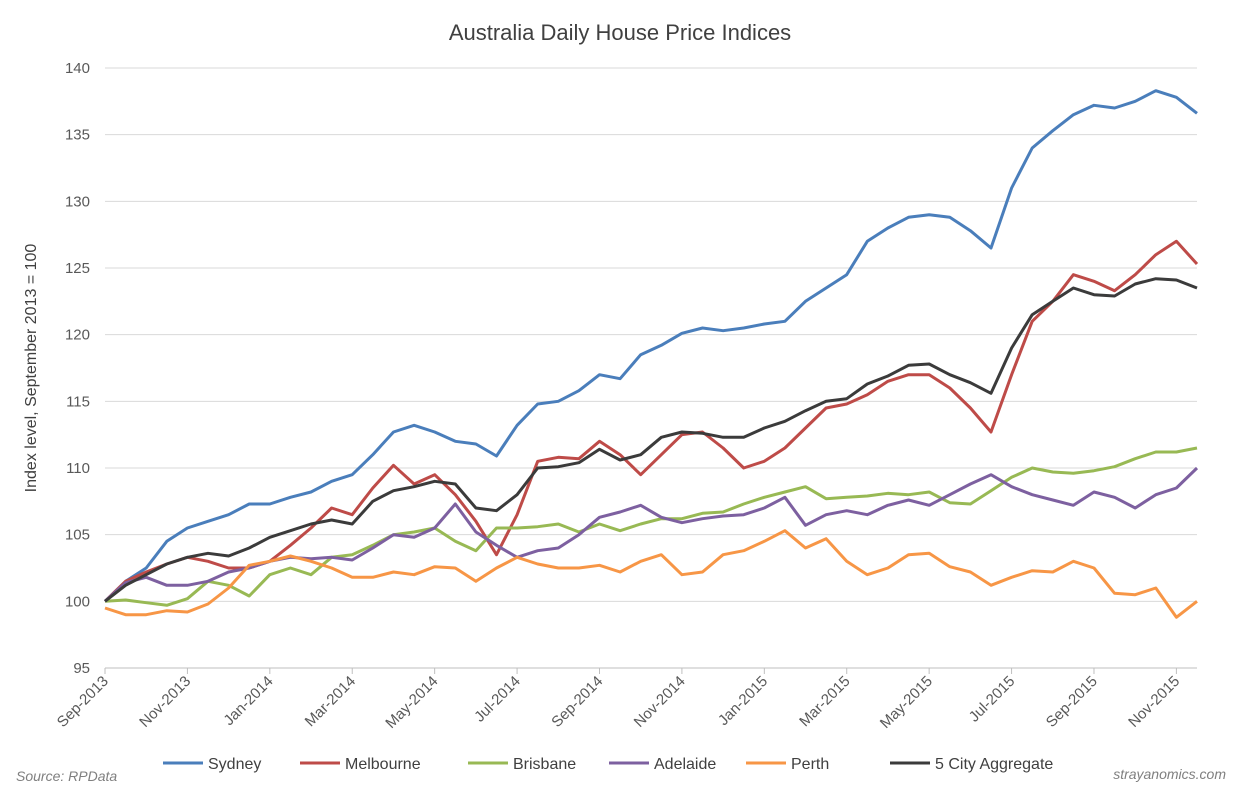 This screenshot has height=794, width=1244. I want to click on x-tick-label: Nov-2015, so click(1154, 702).